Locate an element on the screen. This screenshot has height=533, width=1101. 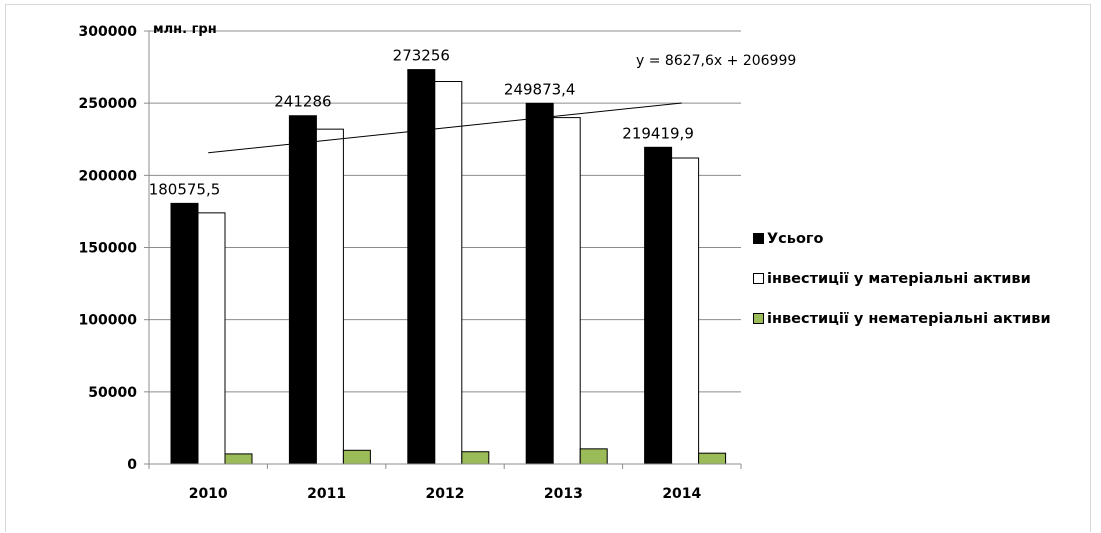
y-tick-label: 200000 is located at coordinates (108, 176).